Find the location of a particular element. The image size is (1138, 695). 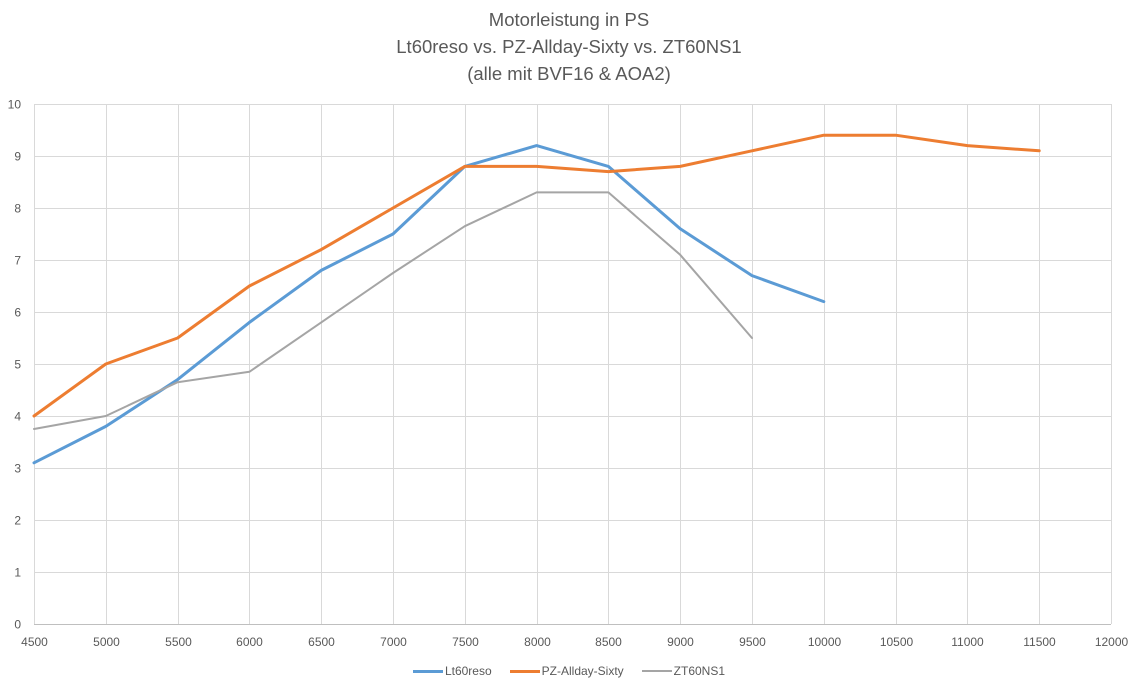

legend-swatch-lt60reso is located at coordinates (427, 671).